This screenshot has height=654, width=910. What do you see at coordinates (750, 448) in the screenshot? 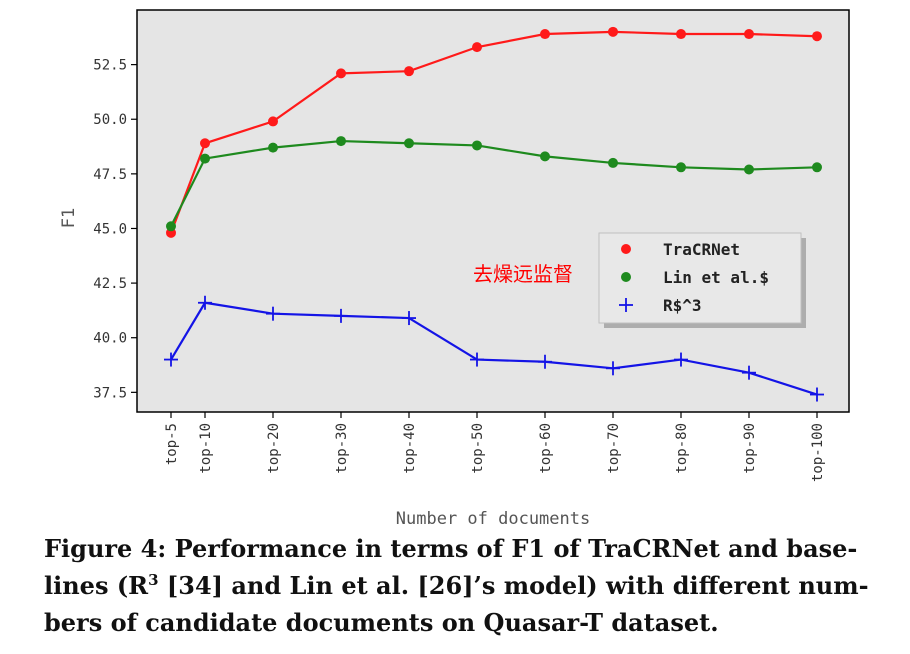
I see `x-tick-label: top-90` at bounding box center [750, 448].